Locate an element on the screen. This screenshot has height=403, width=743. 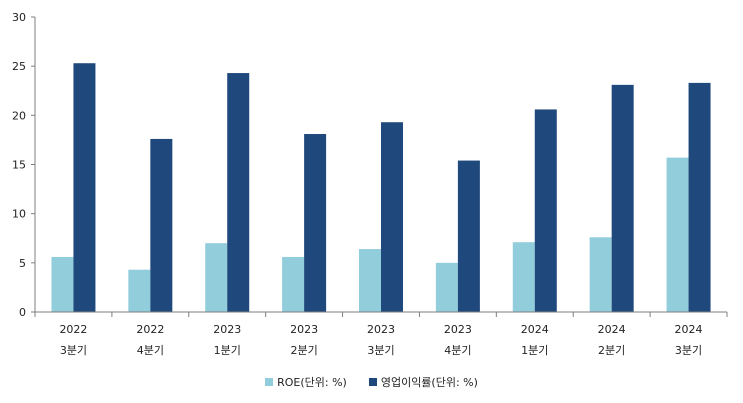
y-tick-label: 15 is located at coordinates (19, 165).